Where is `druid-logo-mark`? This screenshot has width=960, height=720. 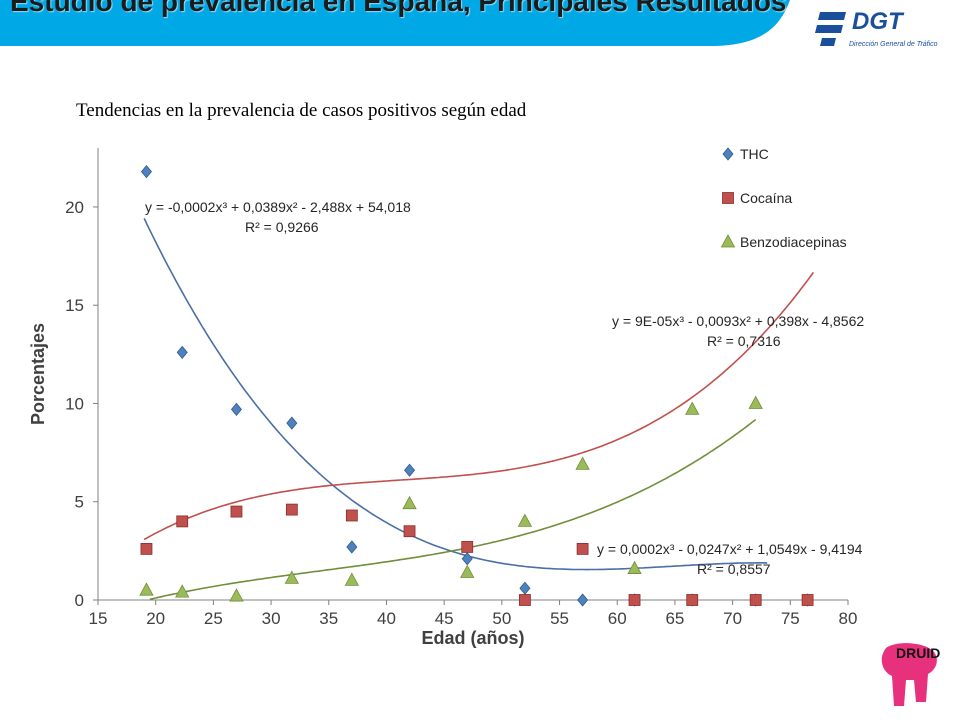 druid-logo-mark is located at coordinates (909, 674).